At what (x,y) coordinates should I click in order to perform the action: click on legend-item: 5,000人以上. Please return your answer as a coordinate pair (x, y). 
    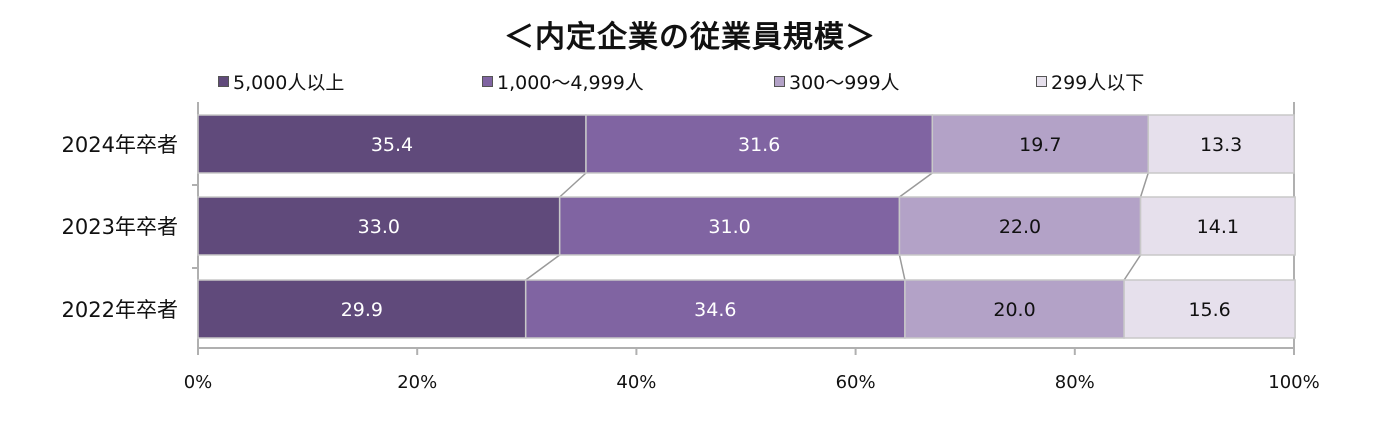
    Looking at the image, I should click on (281, 81).